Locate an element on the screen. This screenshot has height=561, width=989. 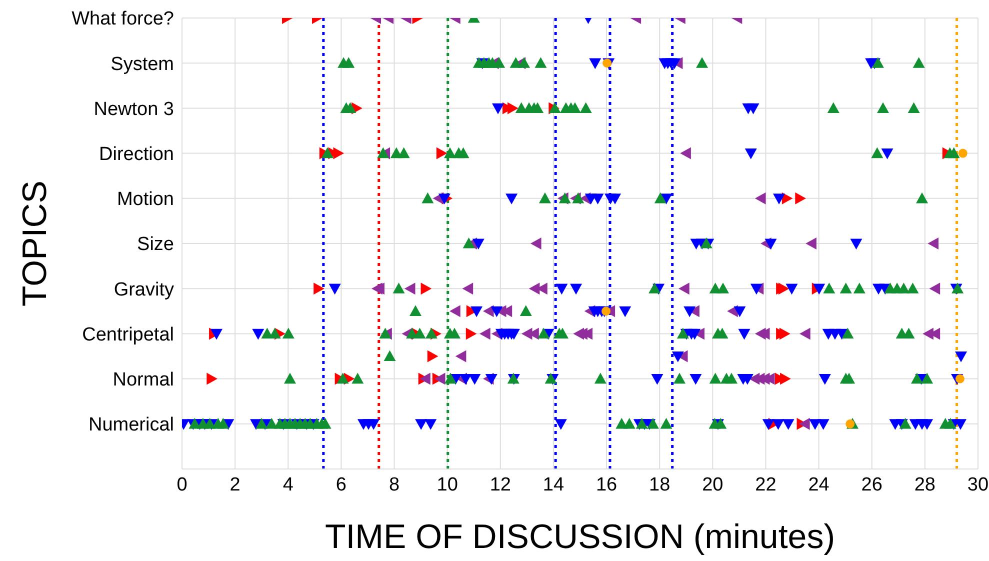
x-tick-label: 24 is located at coordinates (819, 485).